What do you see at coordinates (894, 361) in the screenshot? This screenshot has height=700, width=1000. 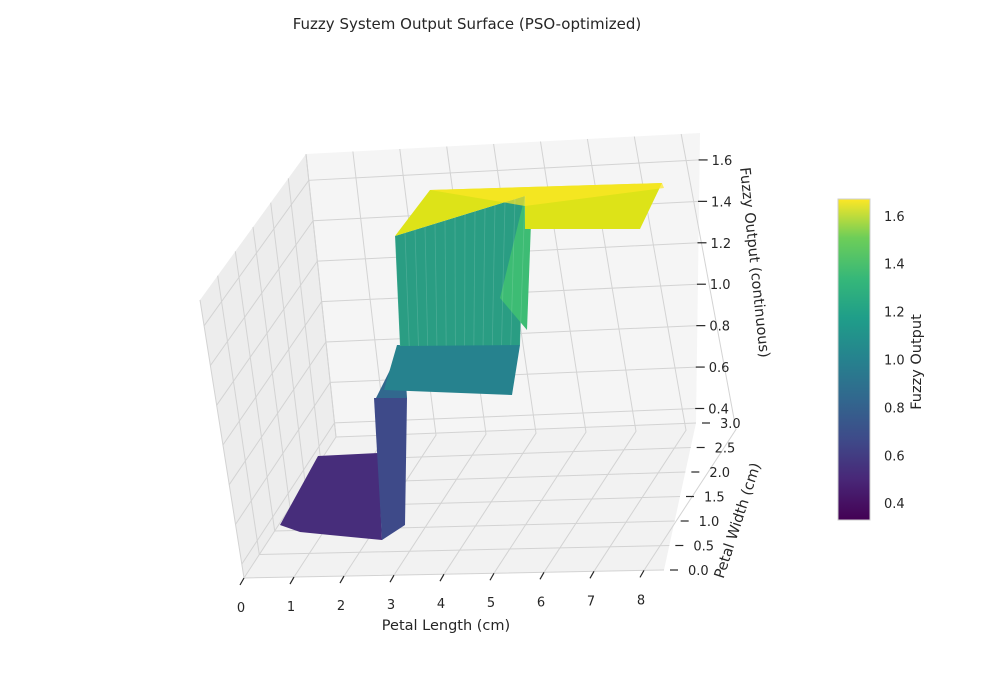 I see `colorbar-tick-label: 1.0` at bounding box center [894, 361].